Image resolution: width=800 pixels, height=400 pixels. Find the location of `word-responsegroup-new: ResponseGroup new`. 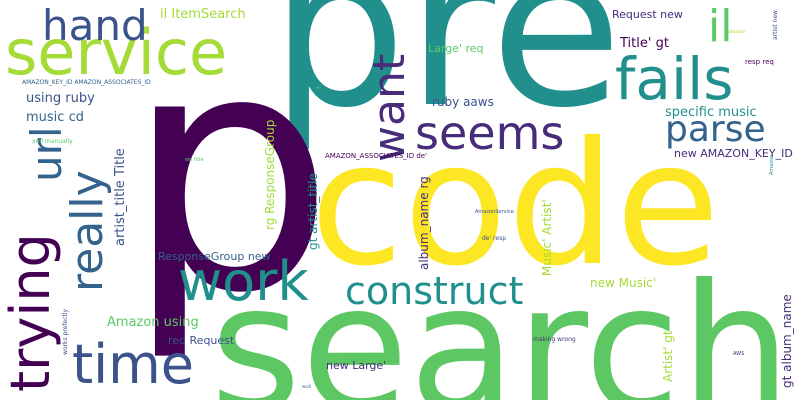

word-responsegroup-new: ResponseGroup new is located at coordinates (214, 256).